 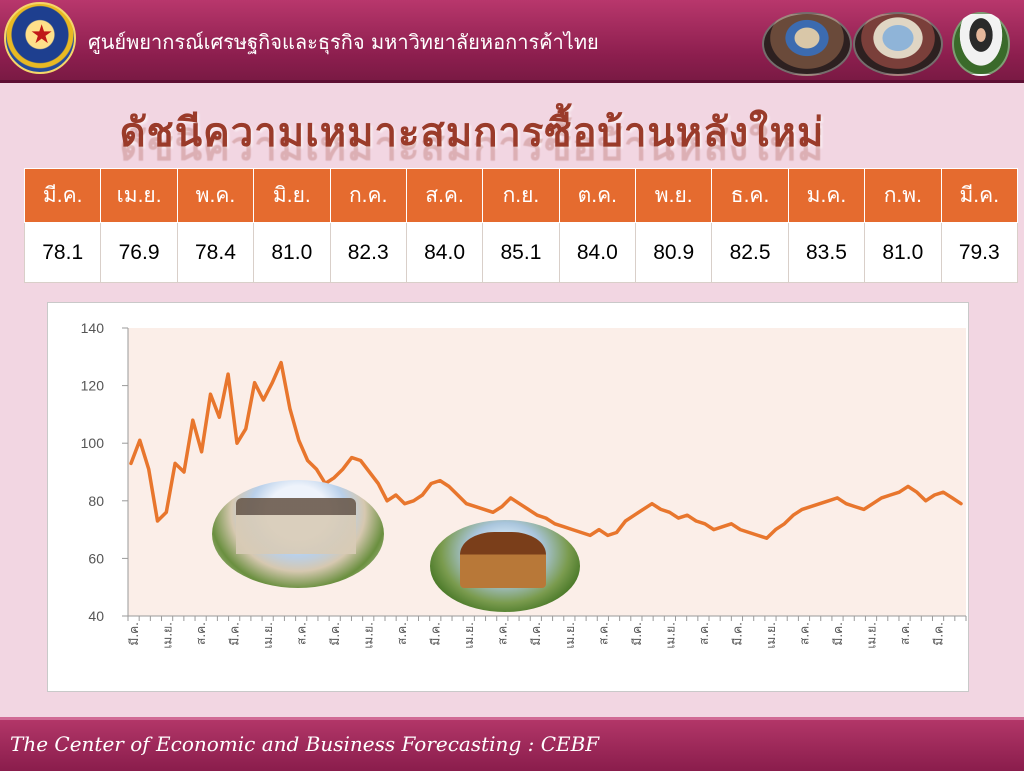 I want to click on y-tick-label: 60, so click(x=96, y=558).